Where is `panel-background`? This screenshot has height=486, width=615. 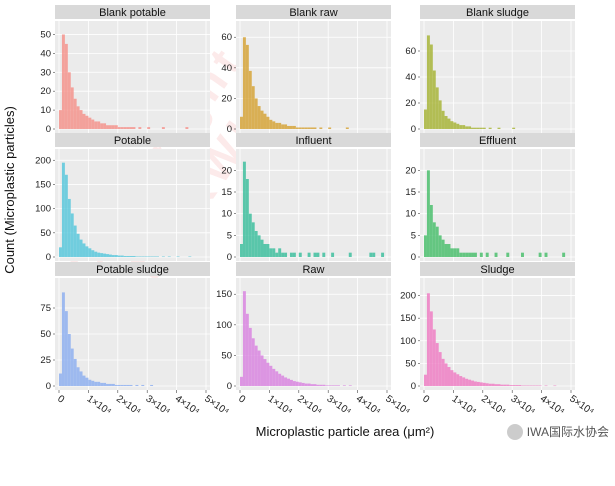
panel-background is located at coordinates (497, 205).